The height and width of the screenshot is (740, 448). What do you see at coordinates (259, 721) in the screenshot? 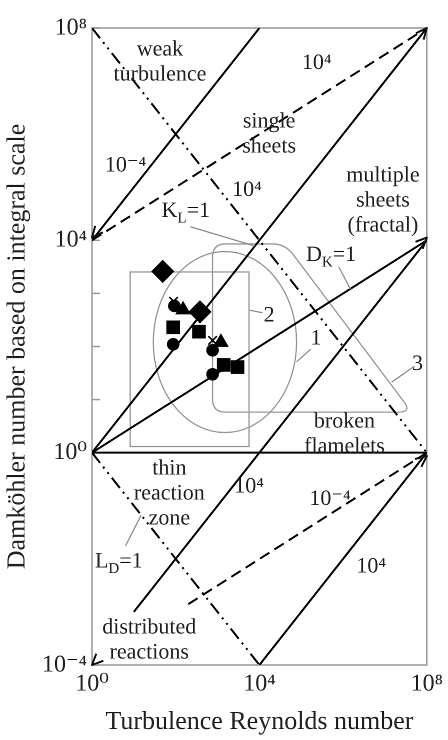
I see `x-axis-title: Turbulence Reynolds number` at bounding box center [259, 721].